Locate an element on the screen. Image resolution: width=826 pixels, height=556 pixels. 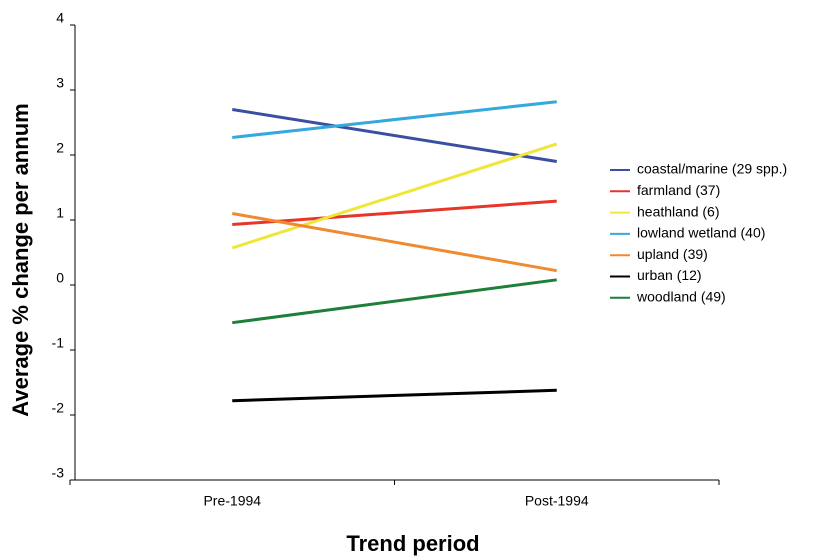
x-axis-label: Trend period is located at coordinates (412, 543).